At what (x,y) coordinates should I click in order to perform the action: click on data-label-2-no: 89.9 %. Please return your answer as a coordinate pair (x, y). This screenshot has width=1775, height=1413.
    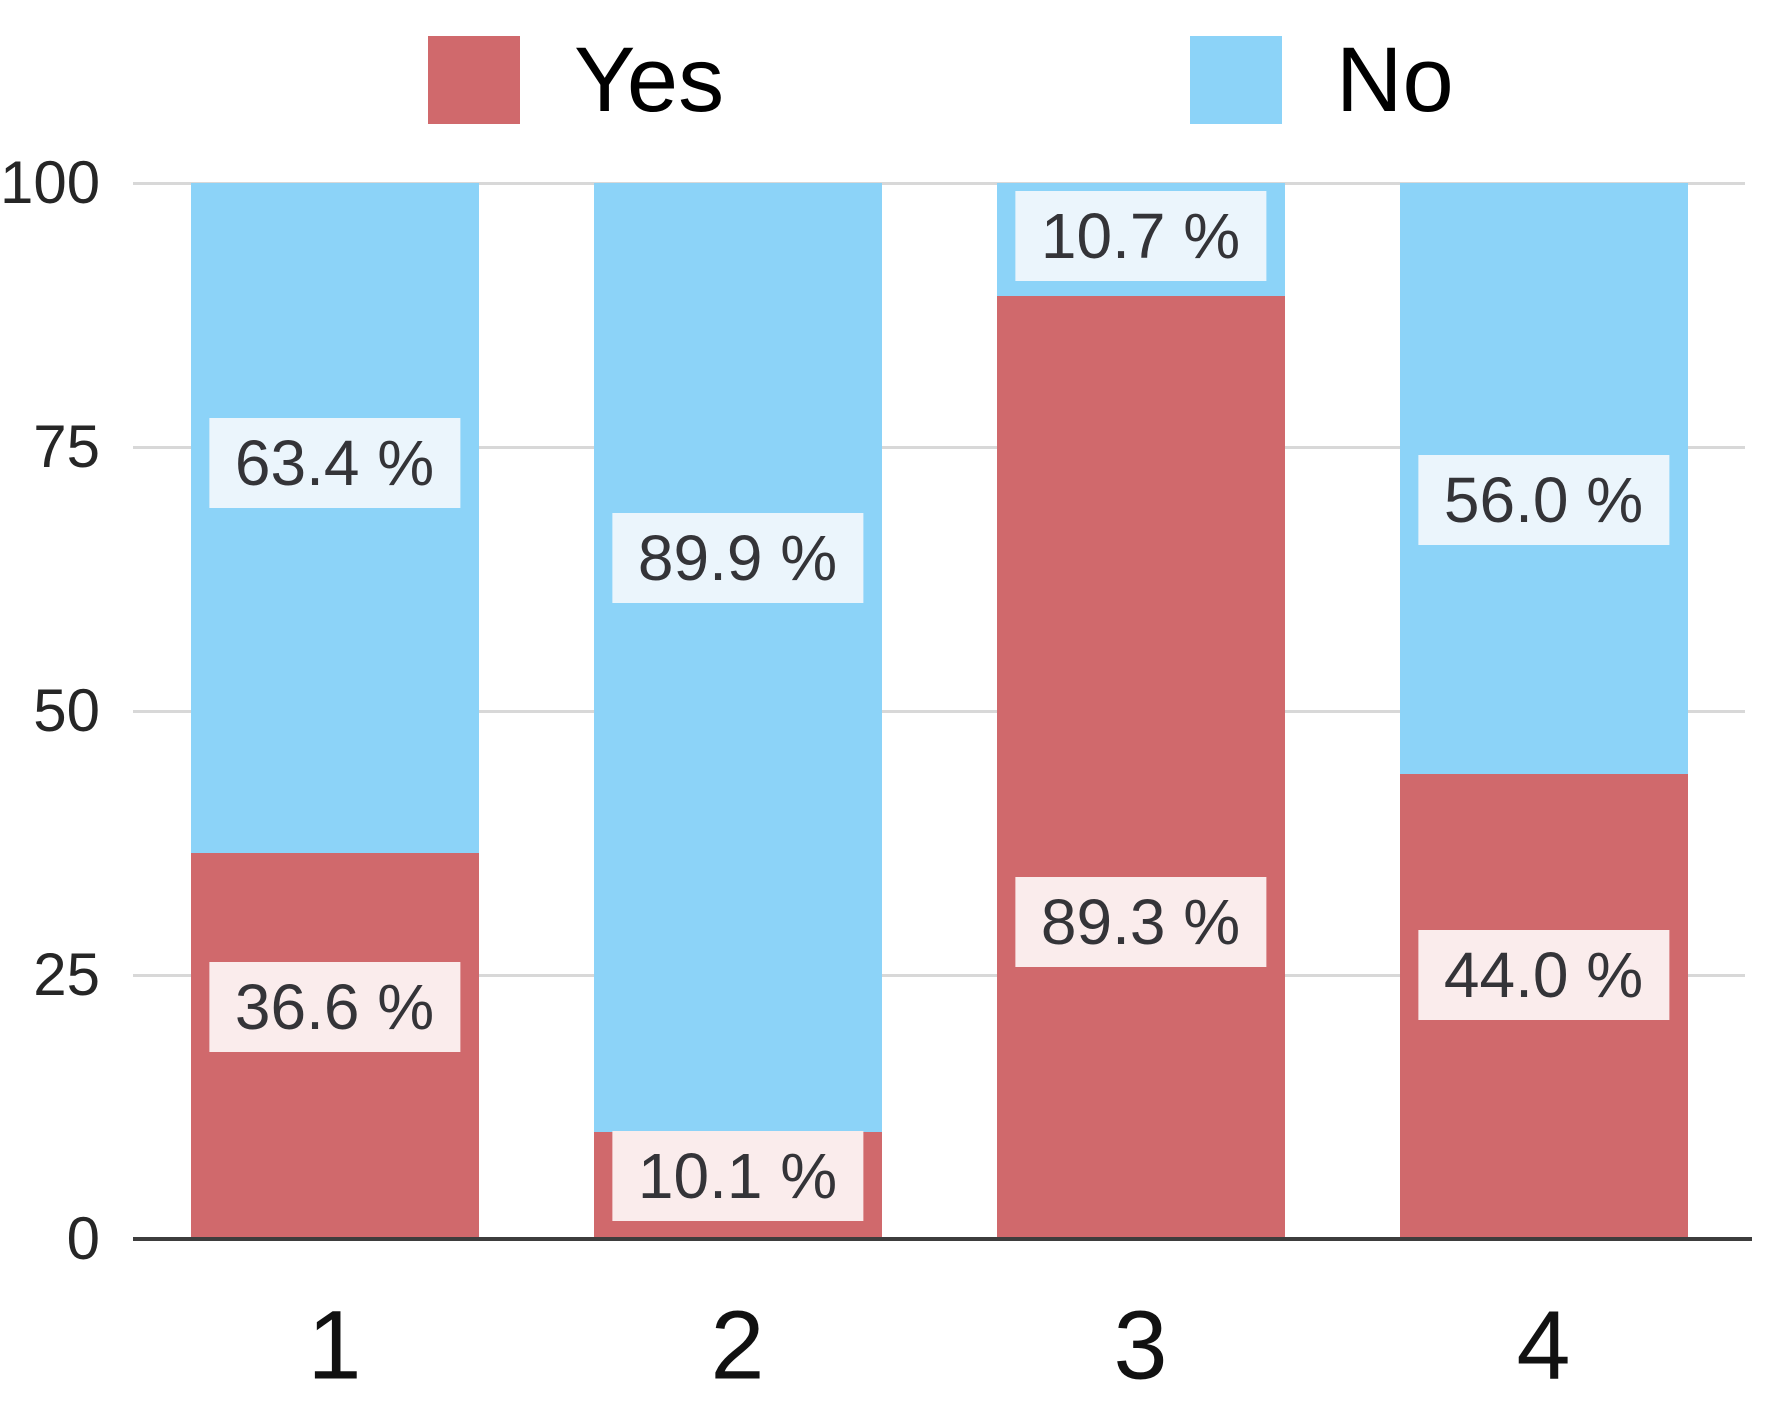
    Looking at the image, I should click on (737, 557).